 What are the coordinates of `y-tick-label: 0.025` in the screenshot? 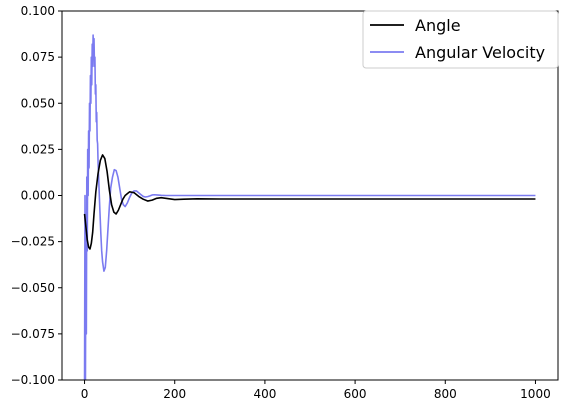 It's located at (38, 149).